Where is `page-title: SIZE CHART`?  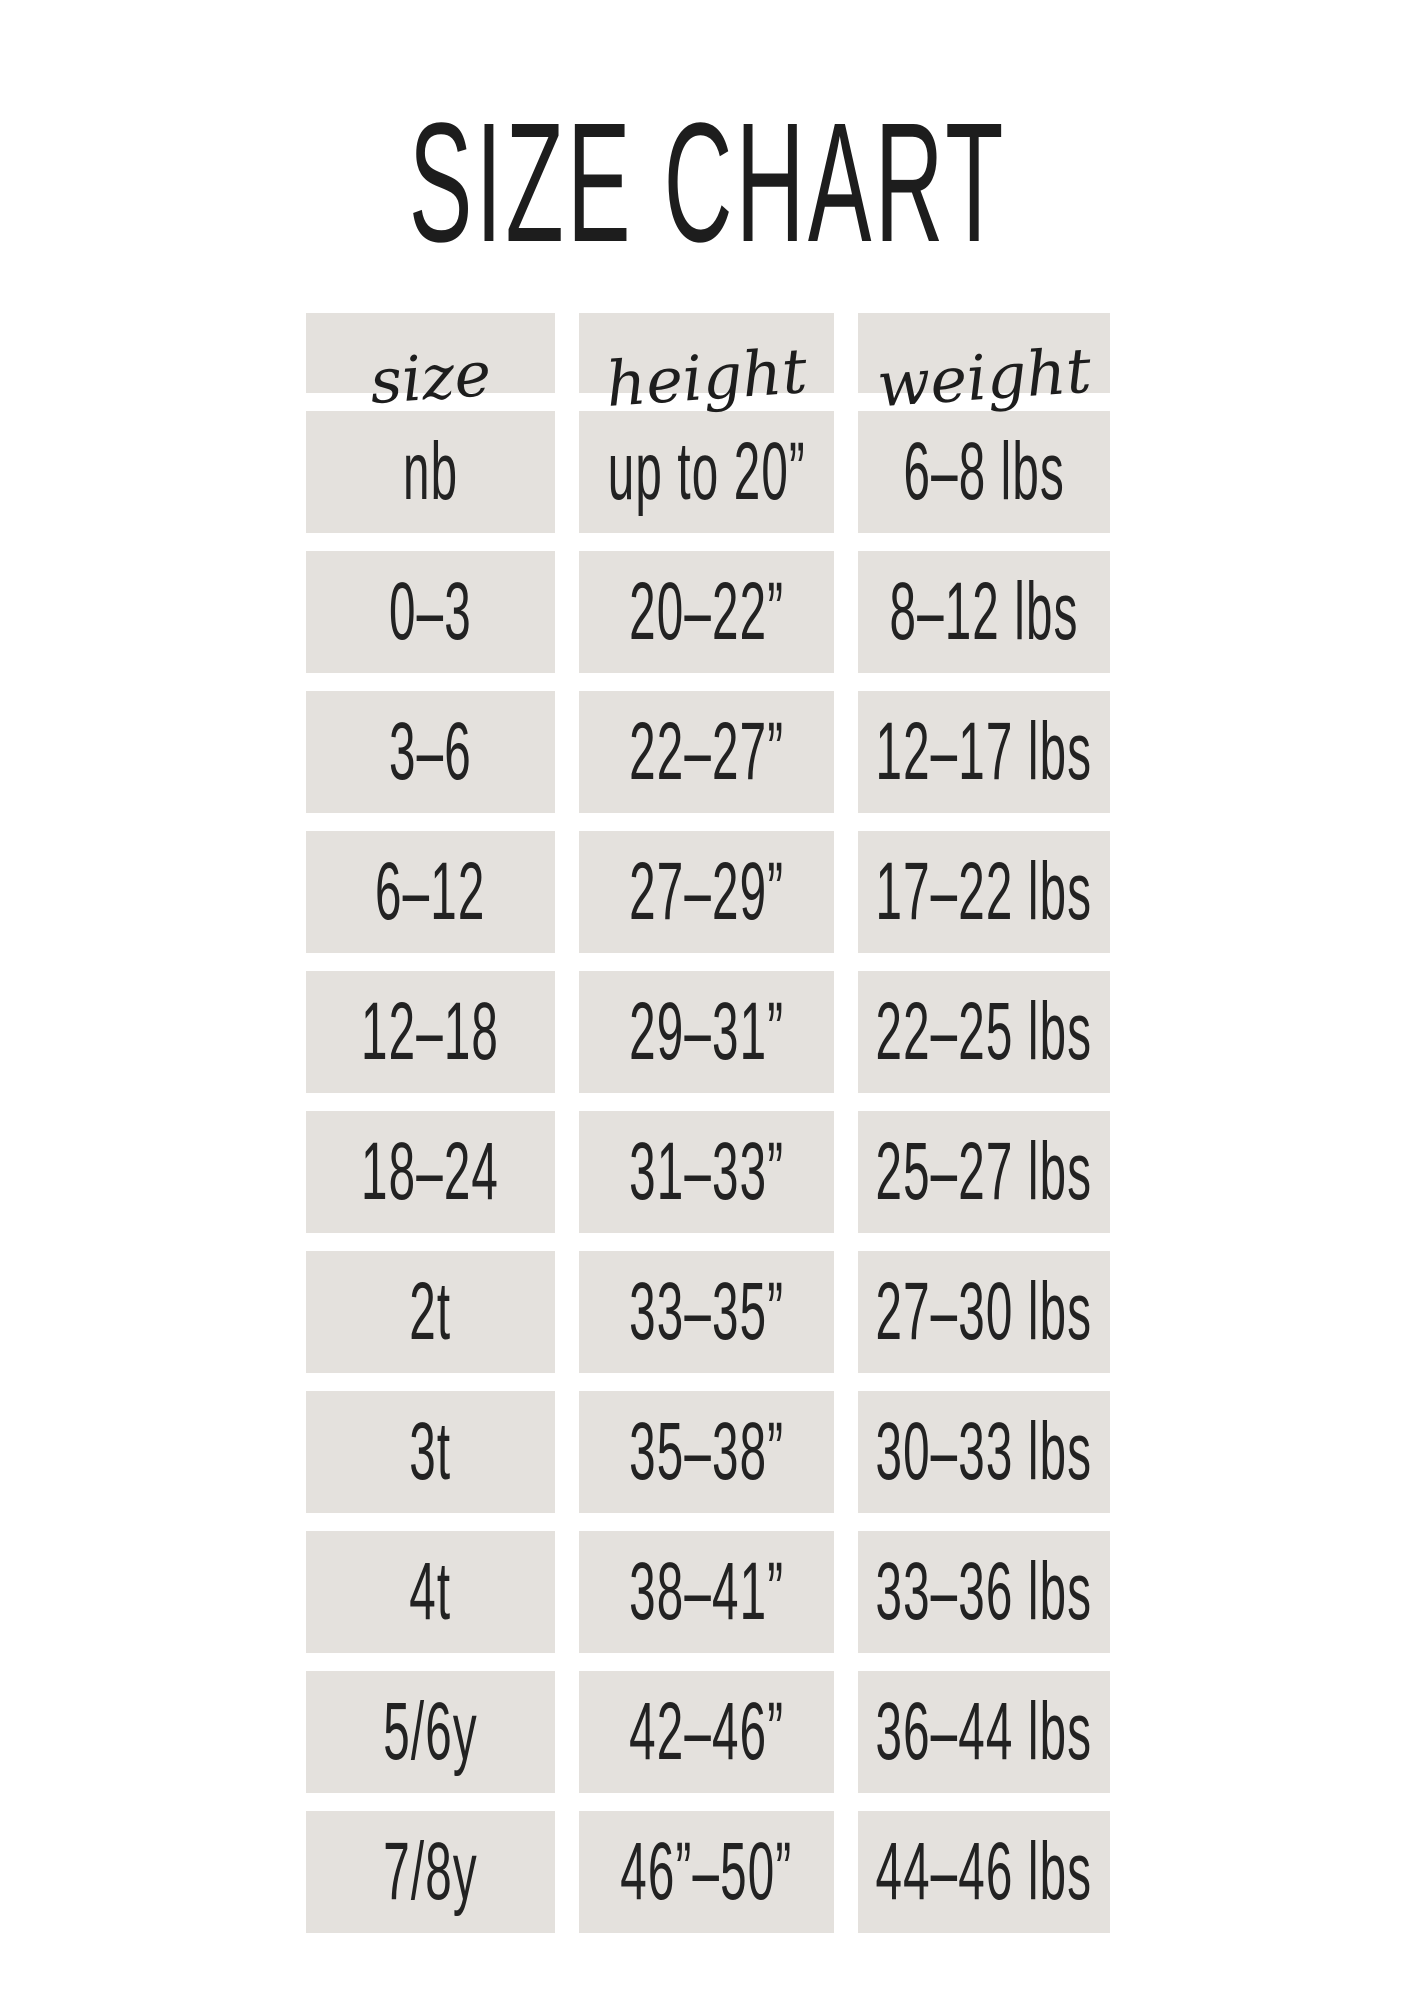 page-title: SIZE CHART is located at coordinates (707, 183).